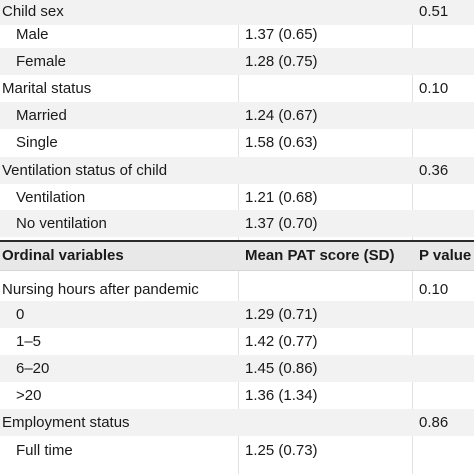  I want to click on row-label: Married, so click(41, 115).